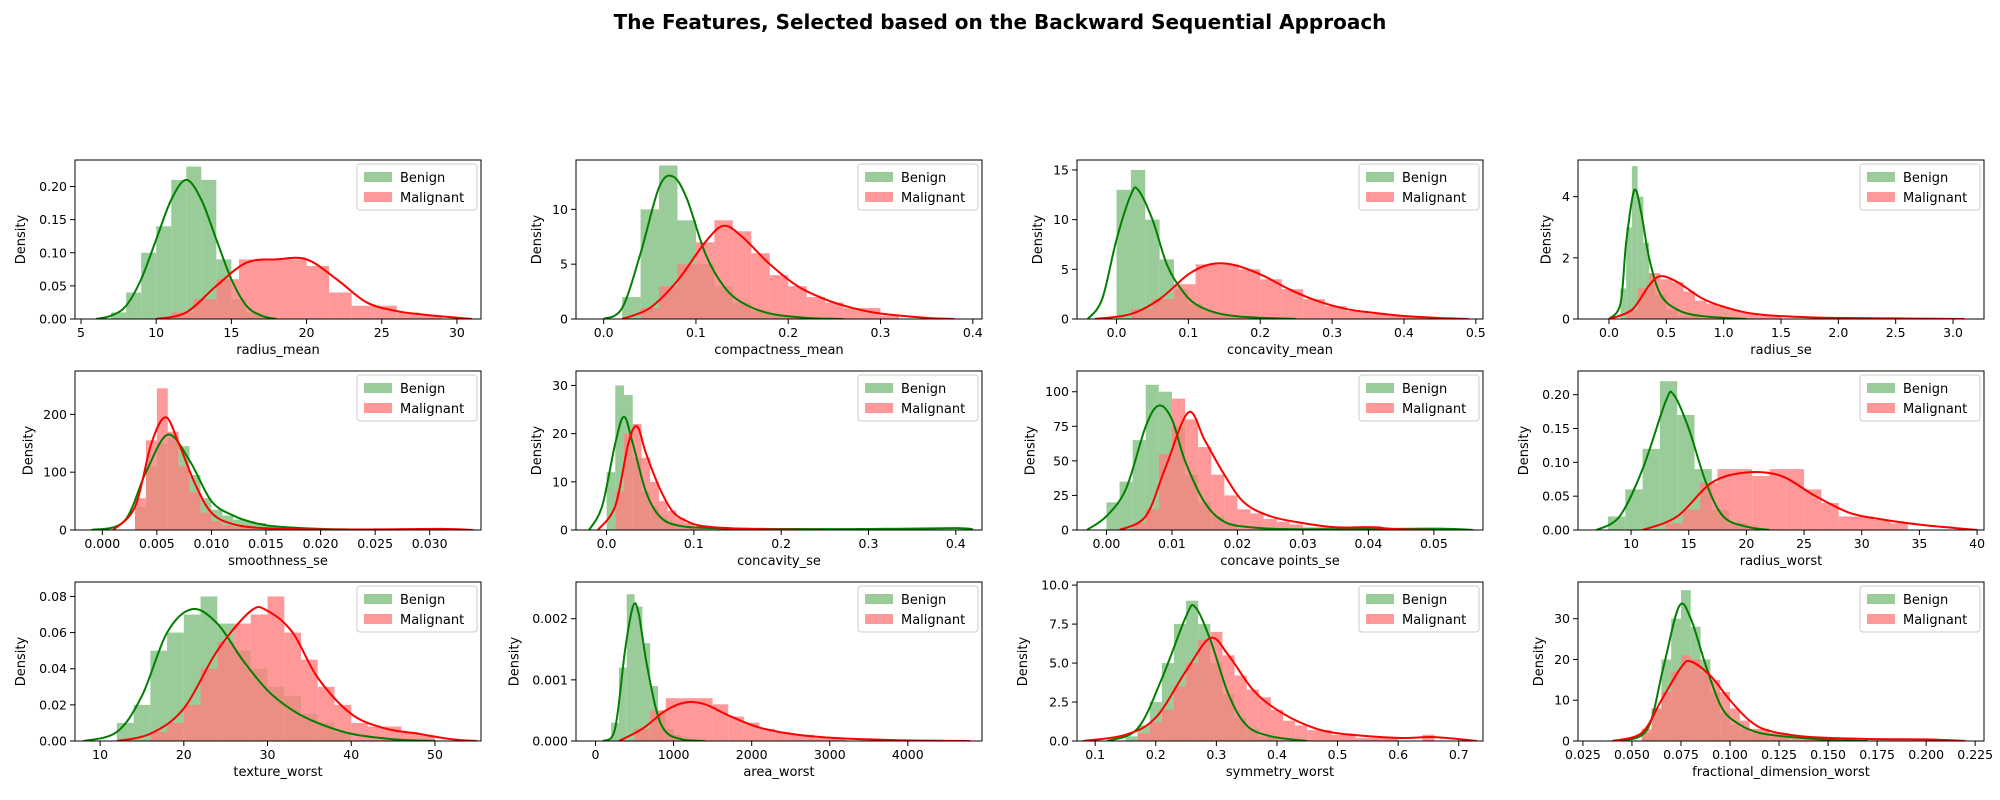 The height and width of the screenshot is (800, 2000). What do you see at coordinates (1398, 754) in the screenshot?
I see `x-tick-label: 0.6` at bounding box center [1398, 754].